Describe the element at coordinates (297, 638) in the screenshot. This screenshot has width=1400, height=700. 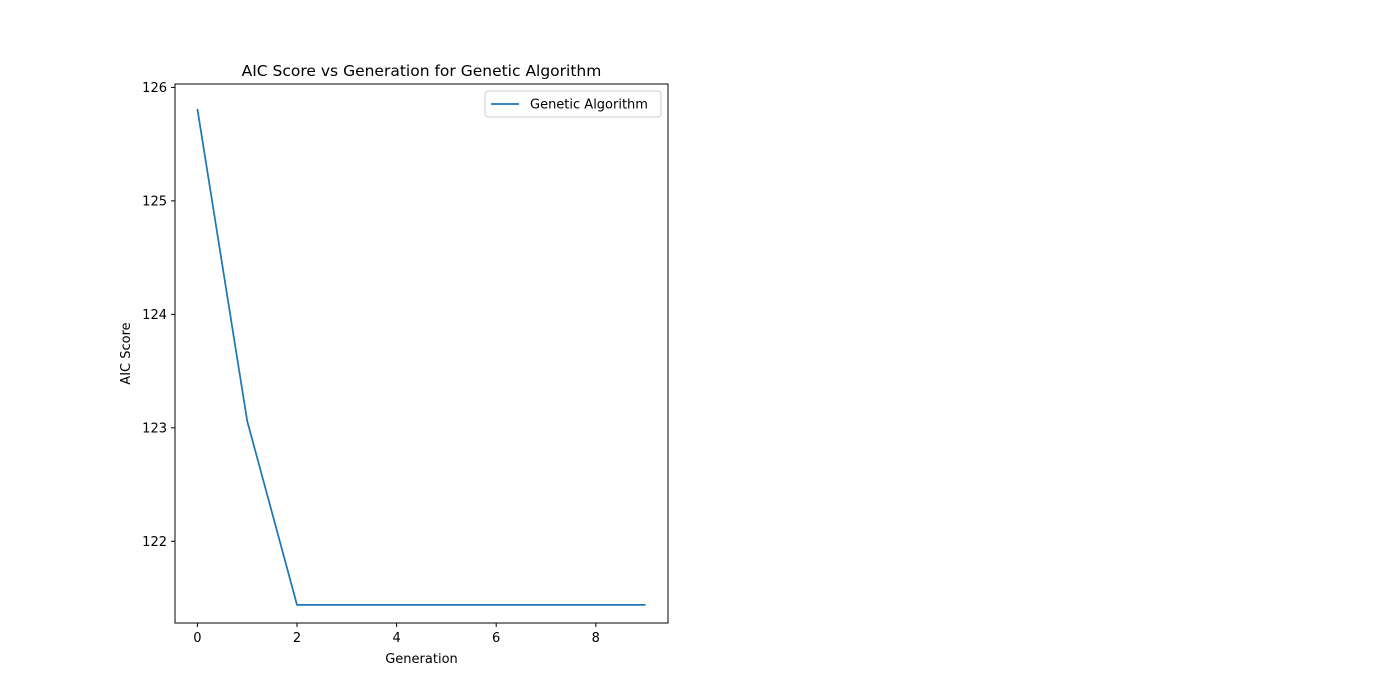
I see `x-tick-label: 2` at that location.